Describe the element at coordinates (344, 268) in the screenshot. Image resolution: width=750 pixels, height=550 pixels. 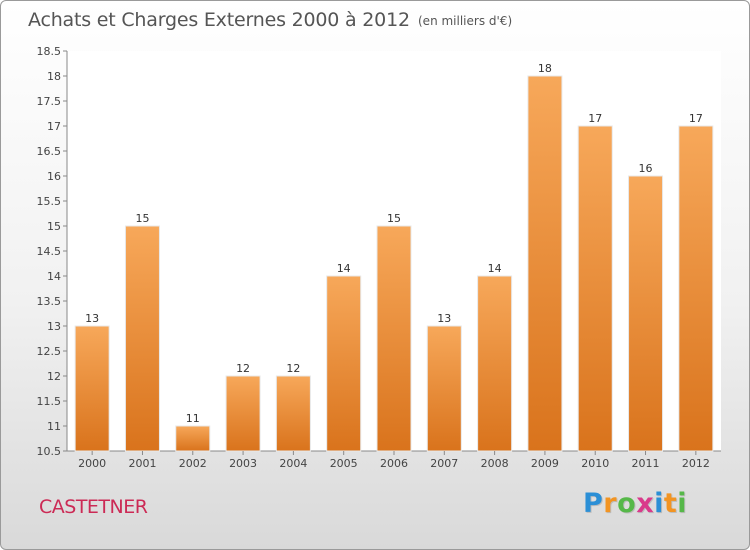
I see `data-label-2005: 14` at that location.